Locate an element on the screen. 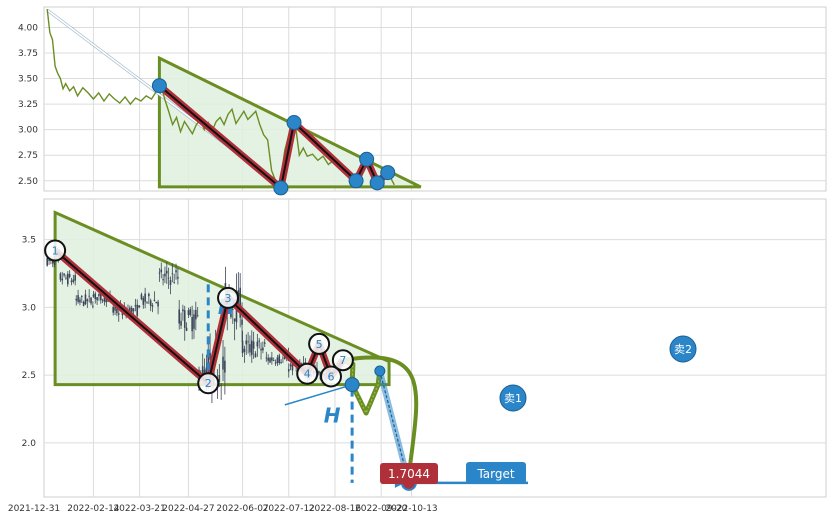  sell2-point is located at coordinates (380, 371).